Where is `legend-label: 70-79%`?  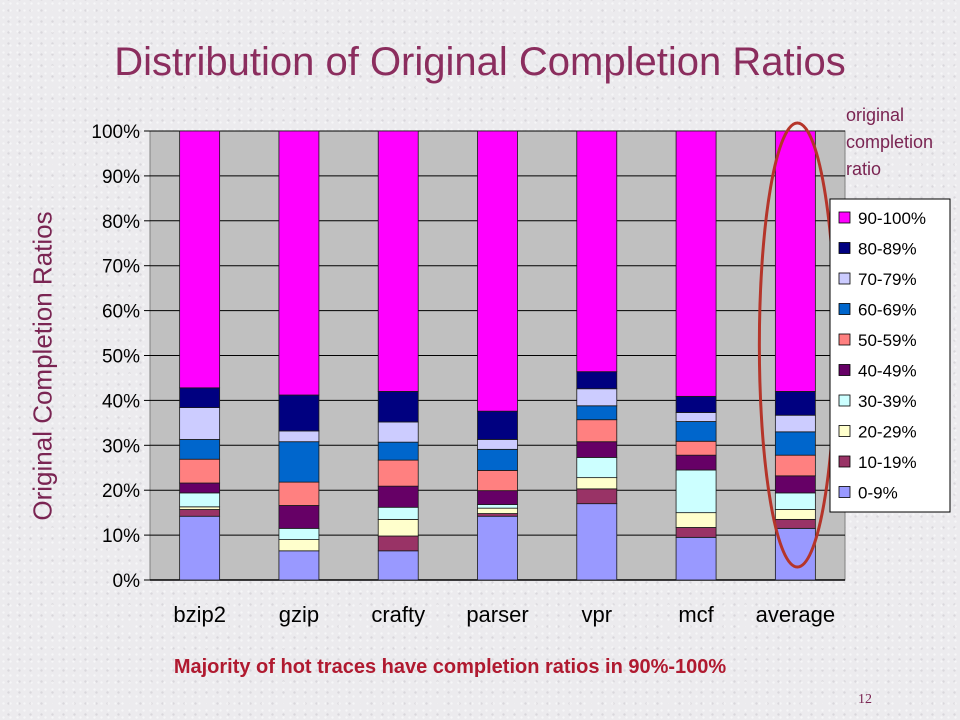 legend-label: 70-79% is located at coordinates (887, 279).